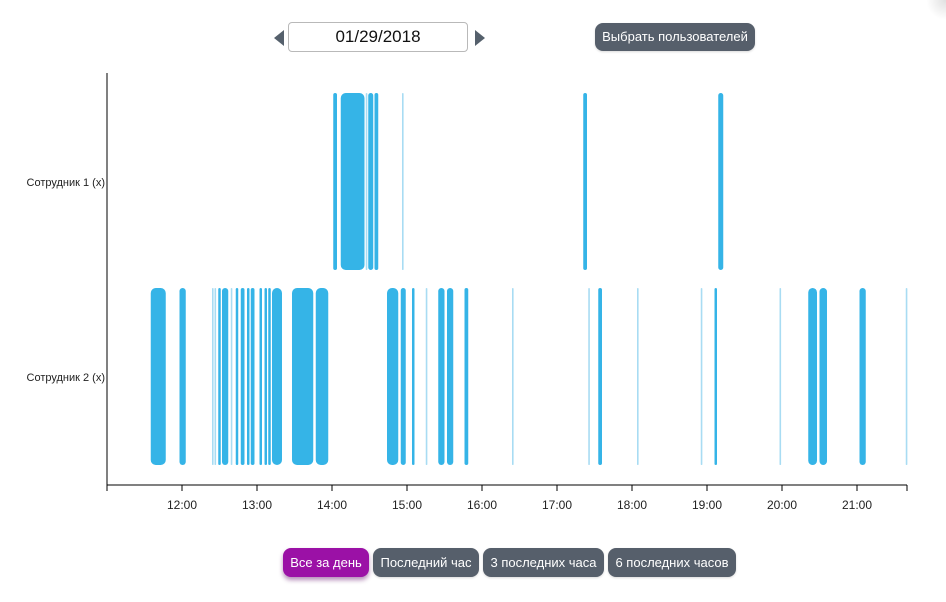 This screenshot has width=946, height=602. What do you see at coordinates (782, 505) in the screenshot?
I see `x-tick-label: 20:00` at bounding box center [782, 505].